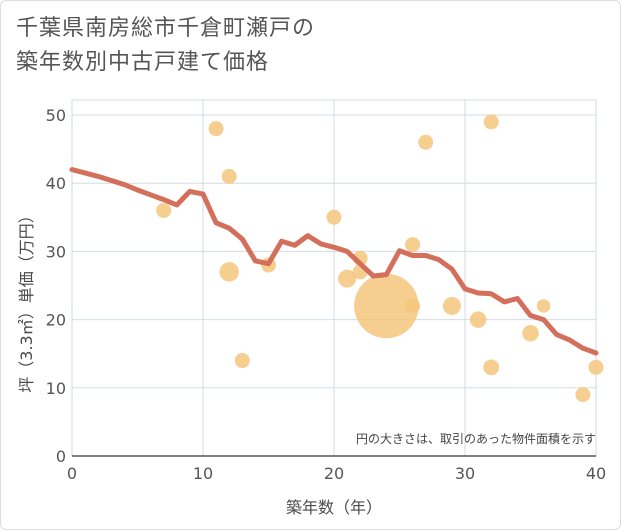 The height and width of the screenshot is (530, 621). What do you see at coordinates (56, 388) in the screenshot?
I see `y-tick-label: 10` at bounding box center [56, 388].